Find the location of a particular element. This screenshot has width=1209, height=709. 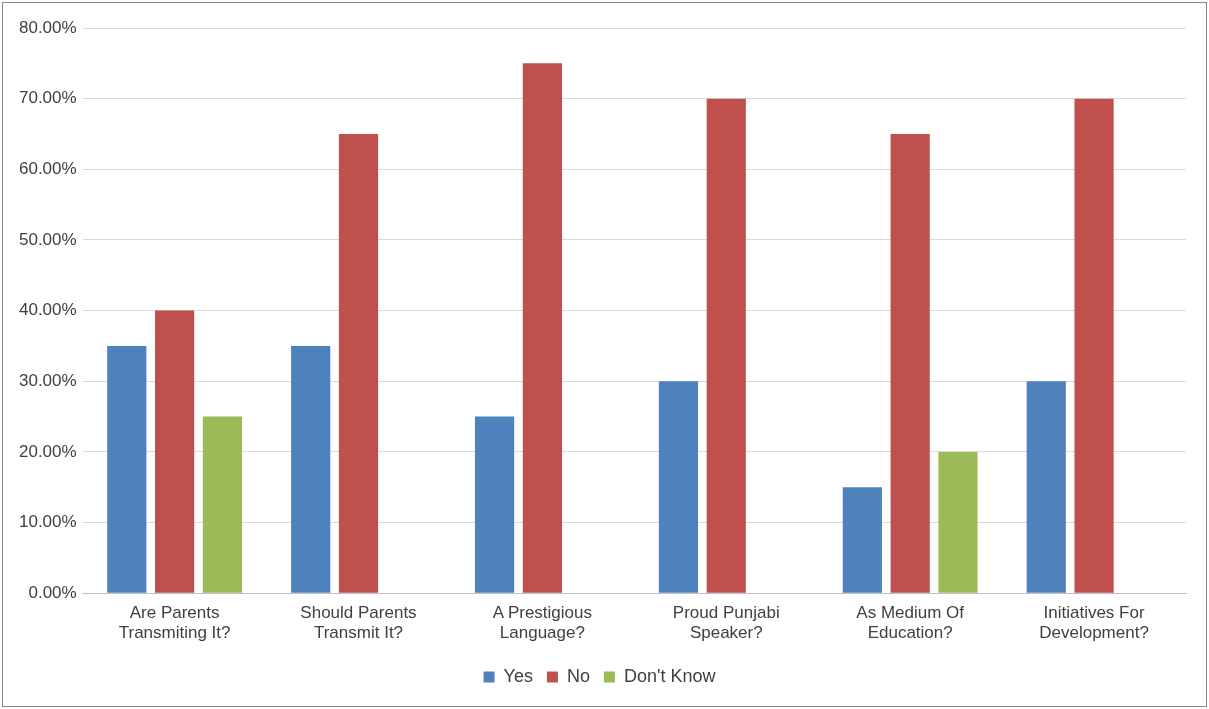

legend-label: Yes is located at coordinates (518, 675).